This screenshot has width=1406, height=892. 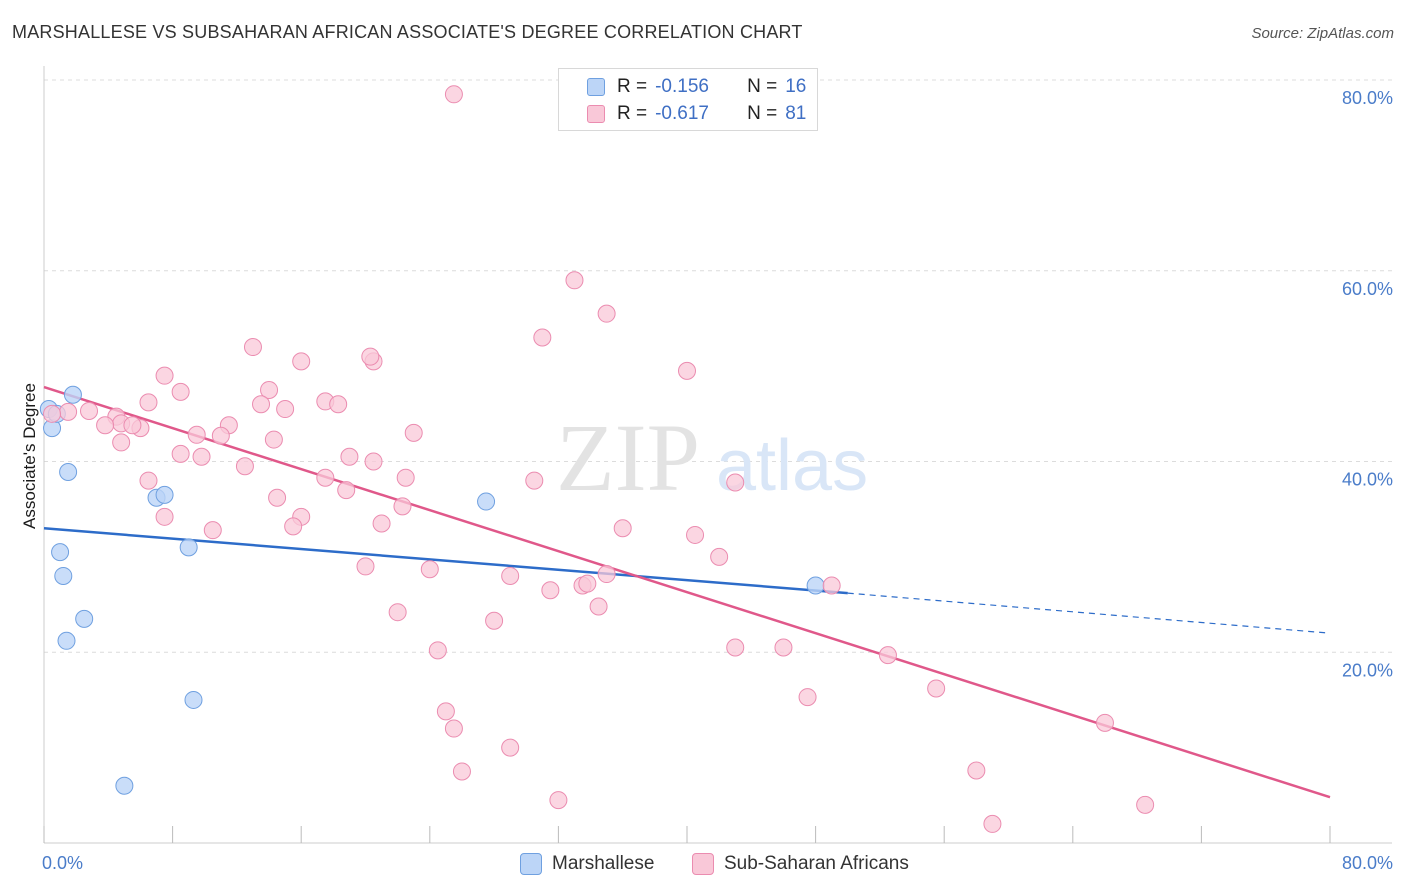 What do you see at coordinates (682, 86) in the screenshot?
I see `legend-r-value: -0.156` at bounding box center [682, 86].